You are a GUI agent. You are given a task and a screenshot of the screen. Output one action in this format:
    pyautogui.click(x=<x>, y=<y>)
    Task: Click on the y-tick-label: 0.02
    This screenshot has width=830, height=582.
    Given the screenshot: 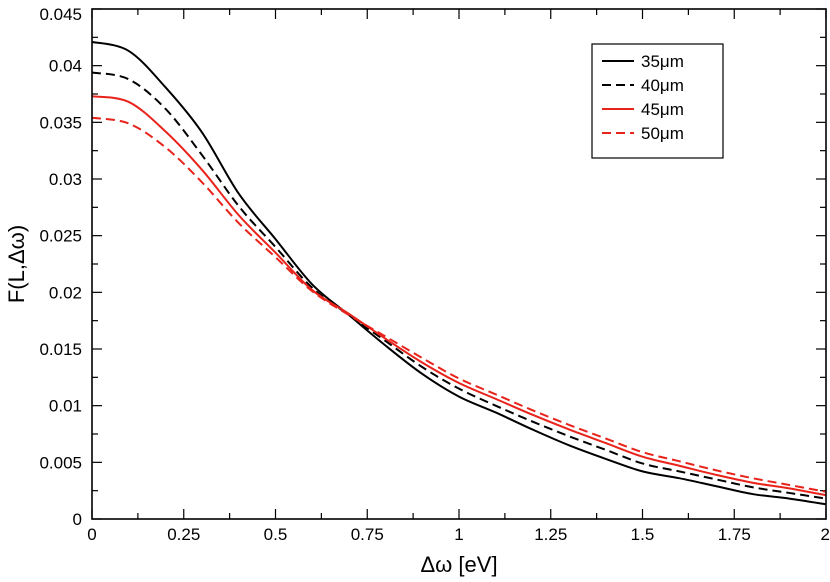 What is the action you would take?
    pyautogui.click(x=65, y=292)
    